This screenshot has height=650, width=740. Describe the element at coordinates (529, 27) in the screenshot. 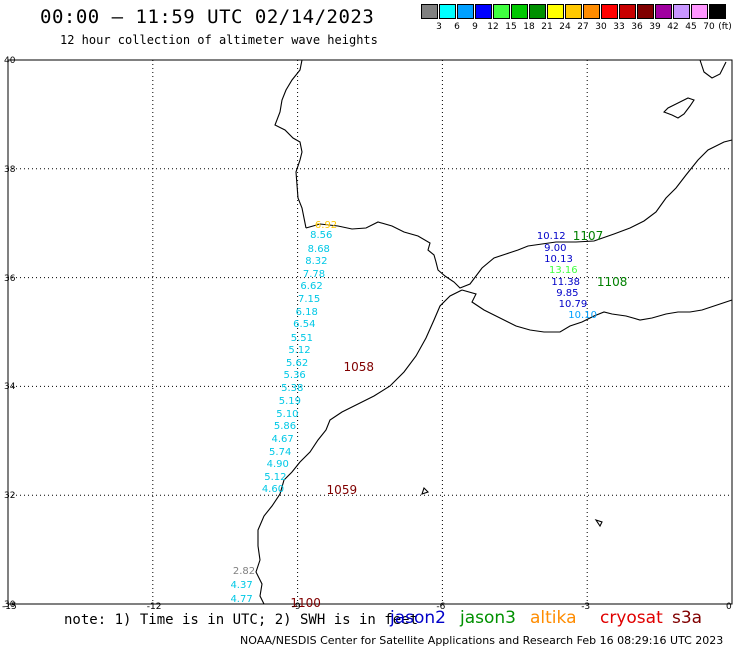

I see `legend-label: 18` at that location.